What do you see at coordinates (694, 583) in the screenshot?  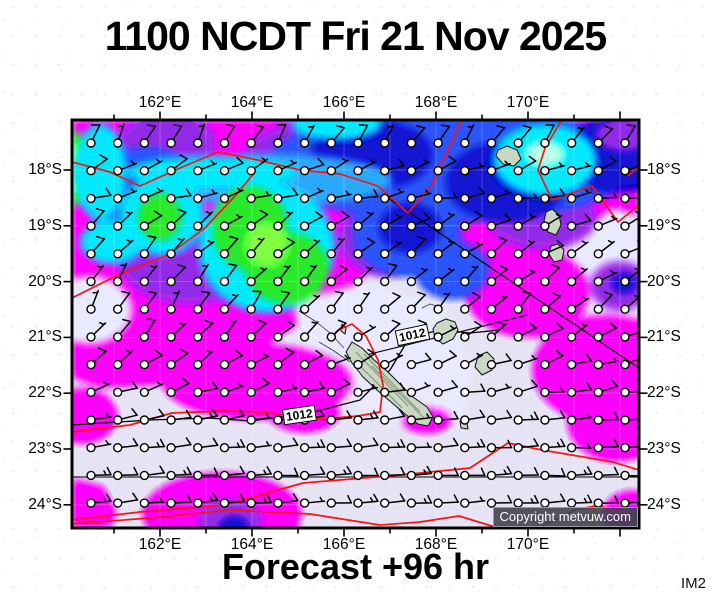 I see `model-id-label: IM2` at bounding box center [694, 583].